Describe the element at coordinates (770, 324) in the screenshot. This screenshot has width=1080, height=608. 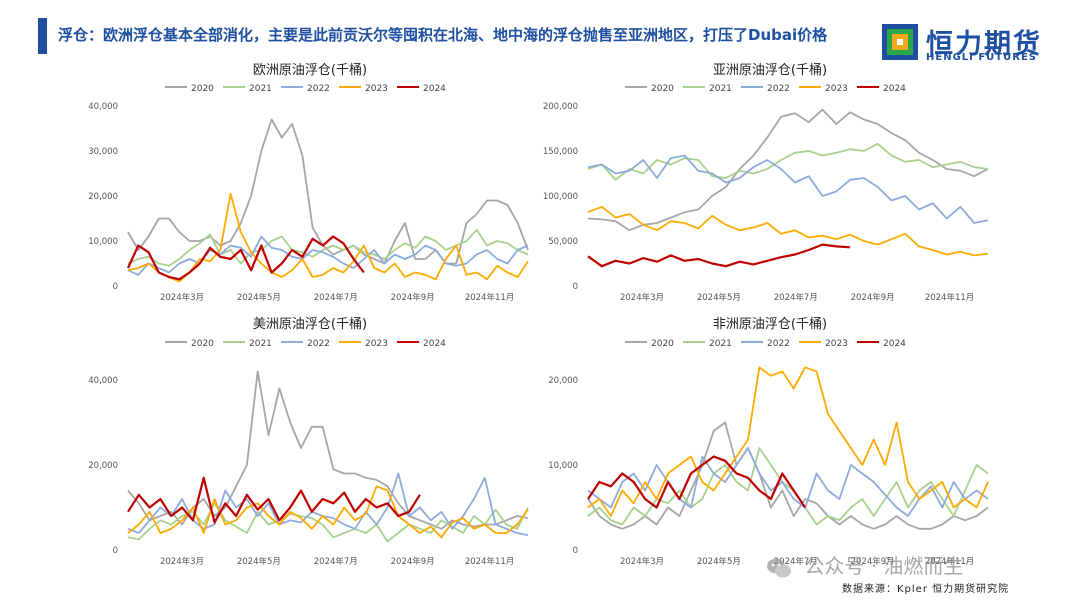
I see `chart-title: 非洲原油浮仓(千桶)` at that location.